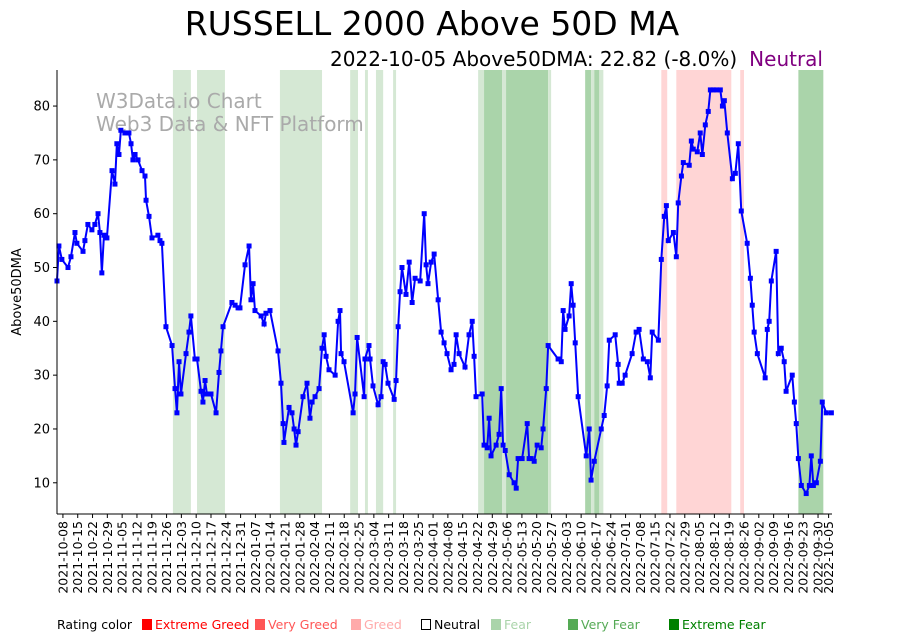 This screenshot has width=897, height=641. I want to click on x-tick-label: 2022-06-17, so click(595, 557).